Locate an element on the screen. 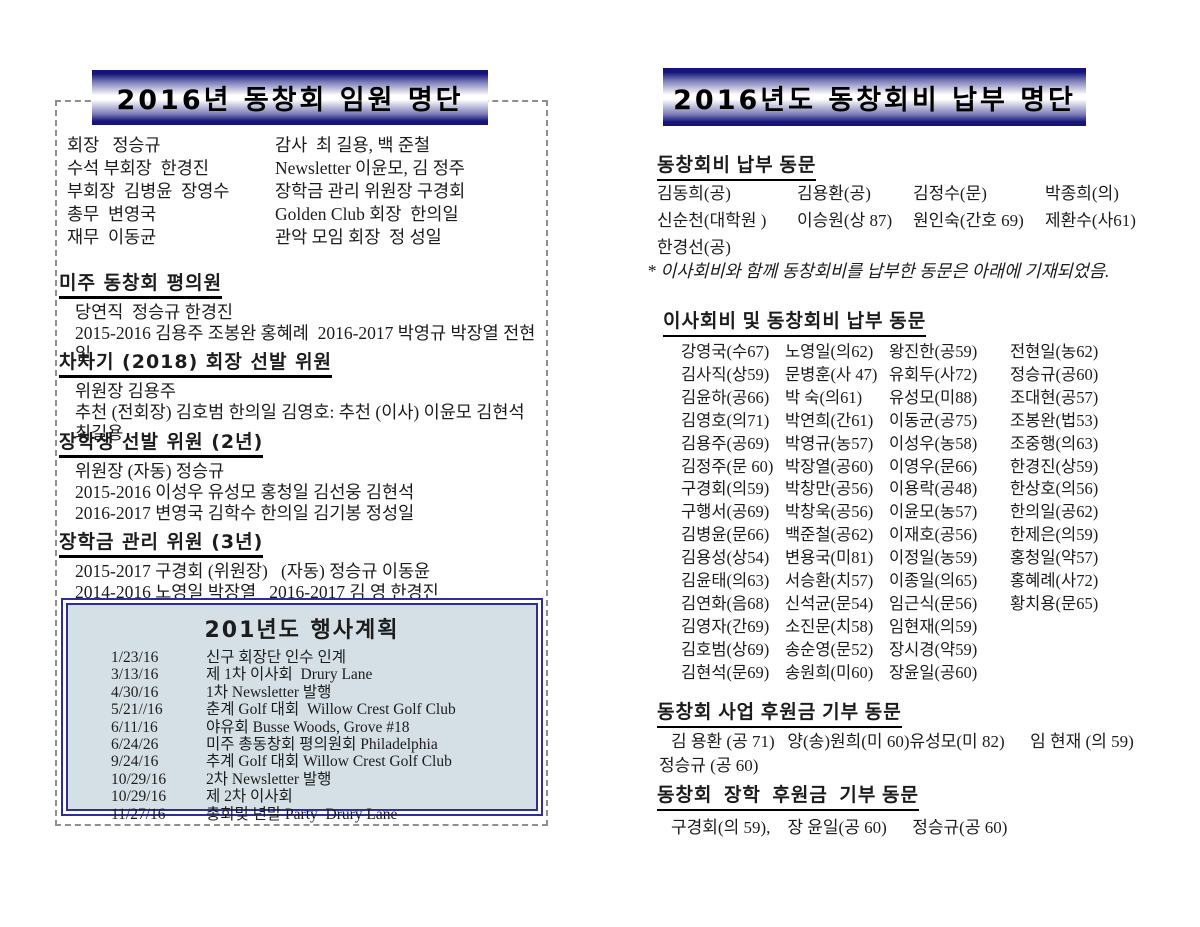 The width and height of the screenshot is (1200, 927). board-dues-member: 정승규(공60) is located at coordinates (1054, 374).